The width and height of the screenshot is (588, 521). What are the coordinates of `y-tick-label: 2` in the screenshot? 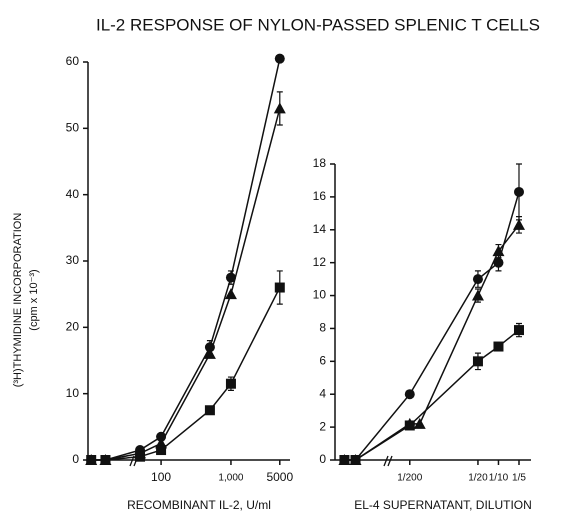 It's located at (322, 426).